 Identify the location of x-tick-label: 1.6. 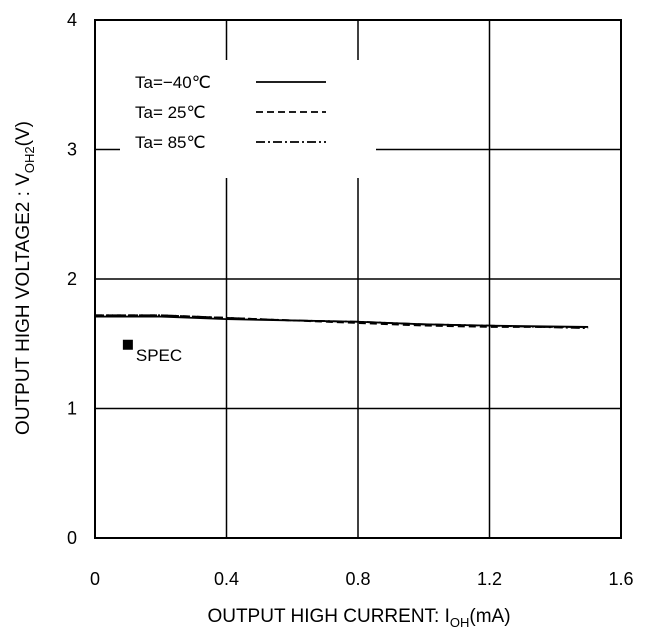
(620, 579).